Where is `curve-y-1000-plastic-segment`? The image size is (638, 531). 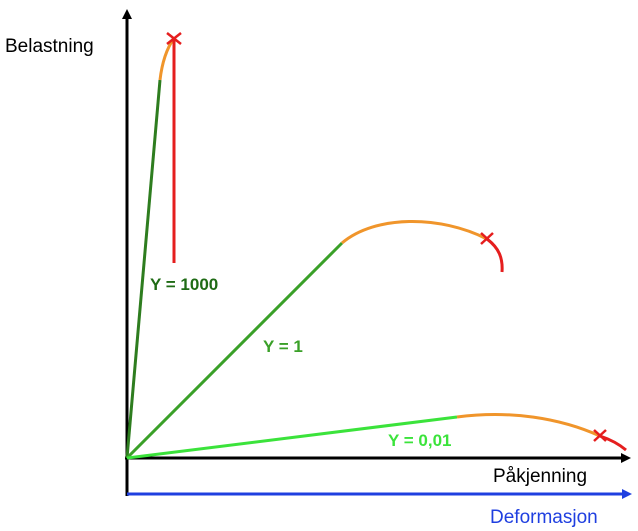 curve-y-1000-plastic-segment is located at coordinates (167, 59).